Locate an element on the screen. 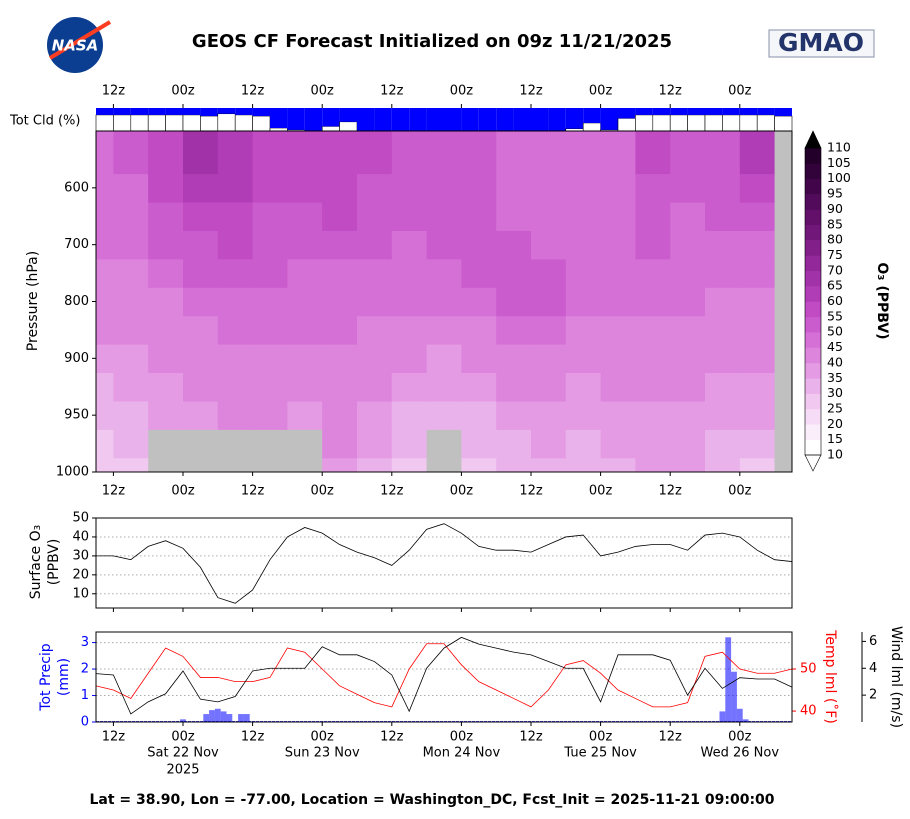 This screenshot has height=819, width=910. y2-tick-label: 40 is located at coordinates (808, 711).